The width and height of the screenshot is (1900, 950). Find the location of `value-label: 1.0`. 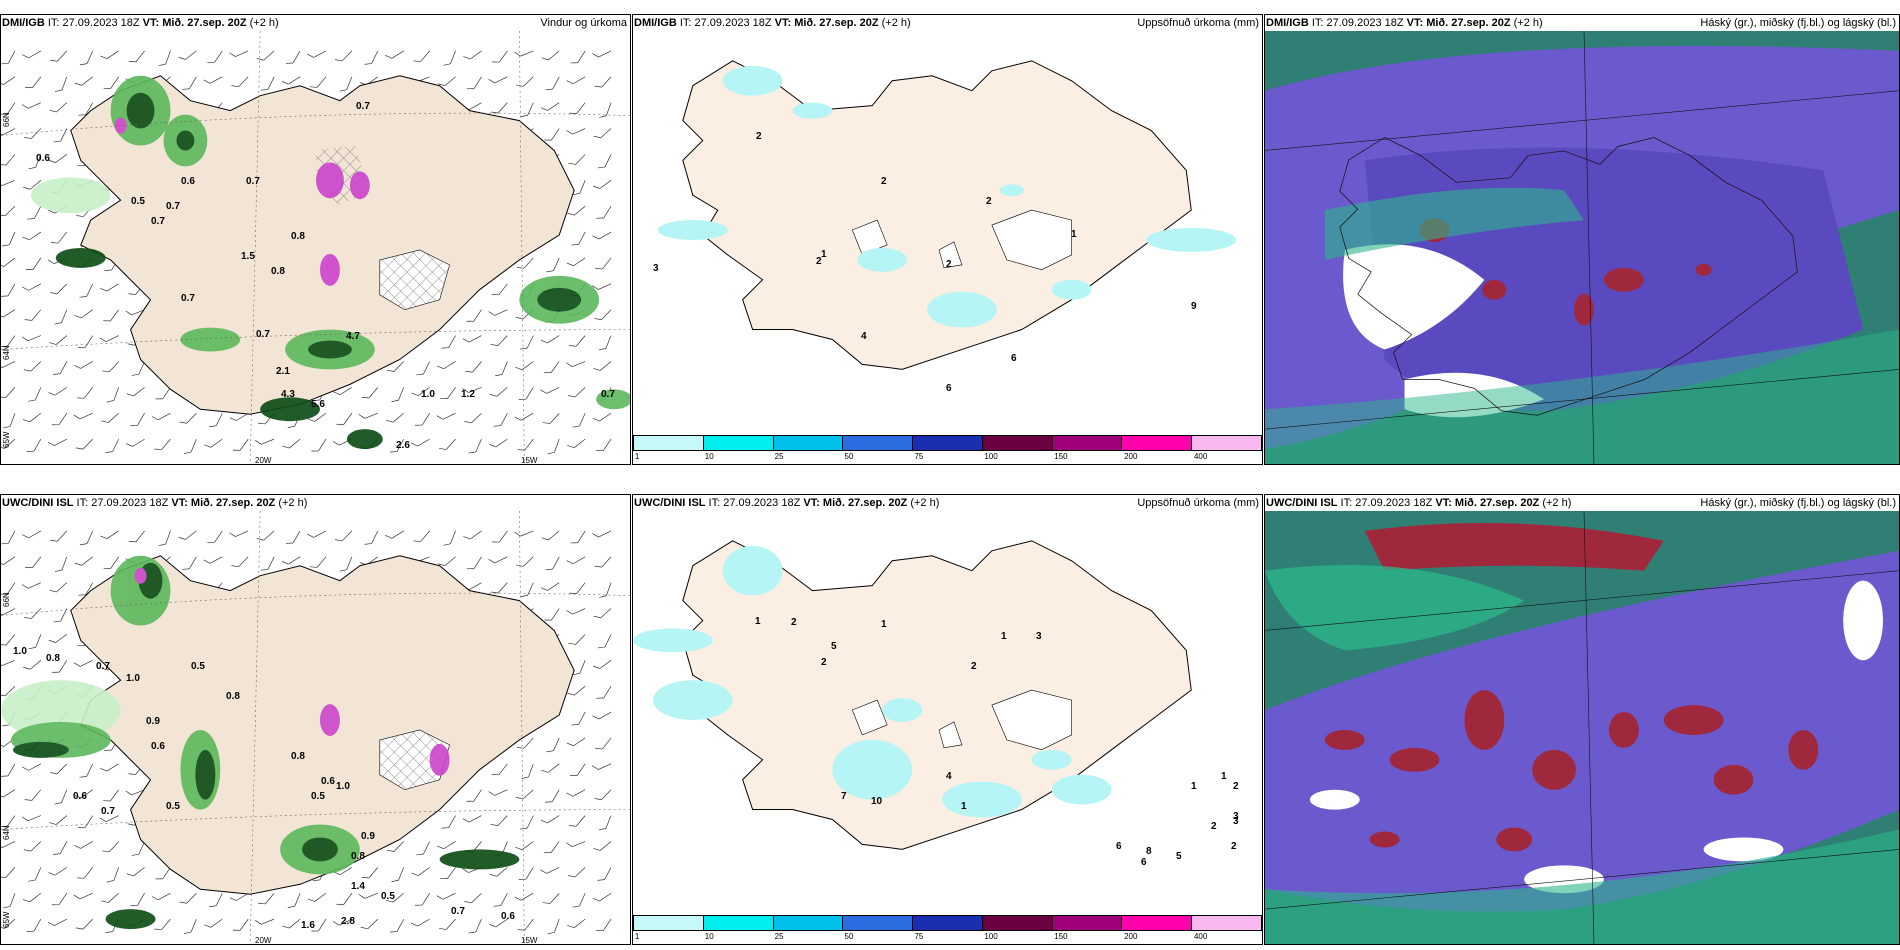

value-label: 1.0 is located at coordinates (343, 786).